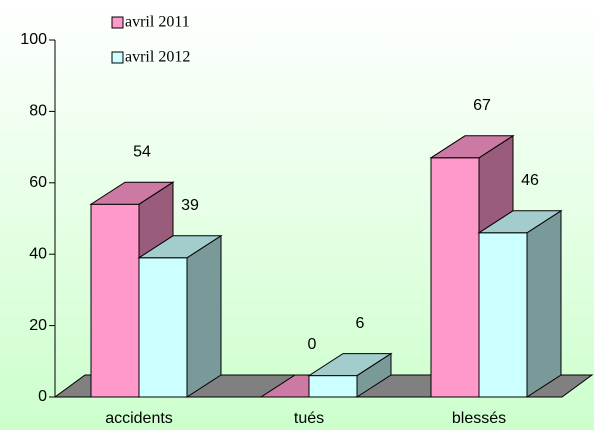 This screenshot has width=594, height=430. What do you see at coordinates (479, 418) in the screenshot?
I see `x-tick-label: blessés` at bounding box center [479, 418].